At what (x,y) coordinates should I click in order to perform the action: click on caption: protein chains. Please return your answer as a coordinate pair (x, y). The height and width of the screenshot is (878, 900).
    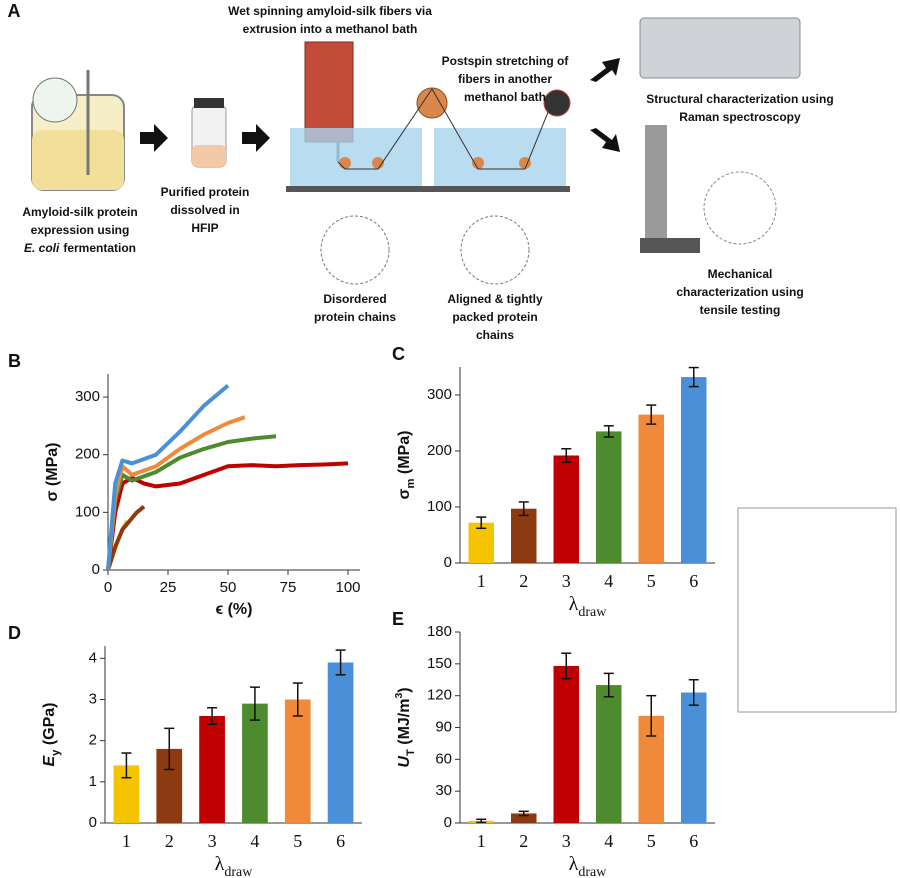
    Looking at the image, I should click on (355, 317).